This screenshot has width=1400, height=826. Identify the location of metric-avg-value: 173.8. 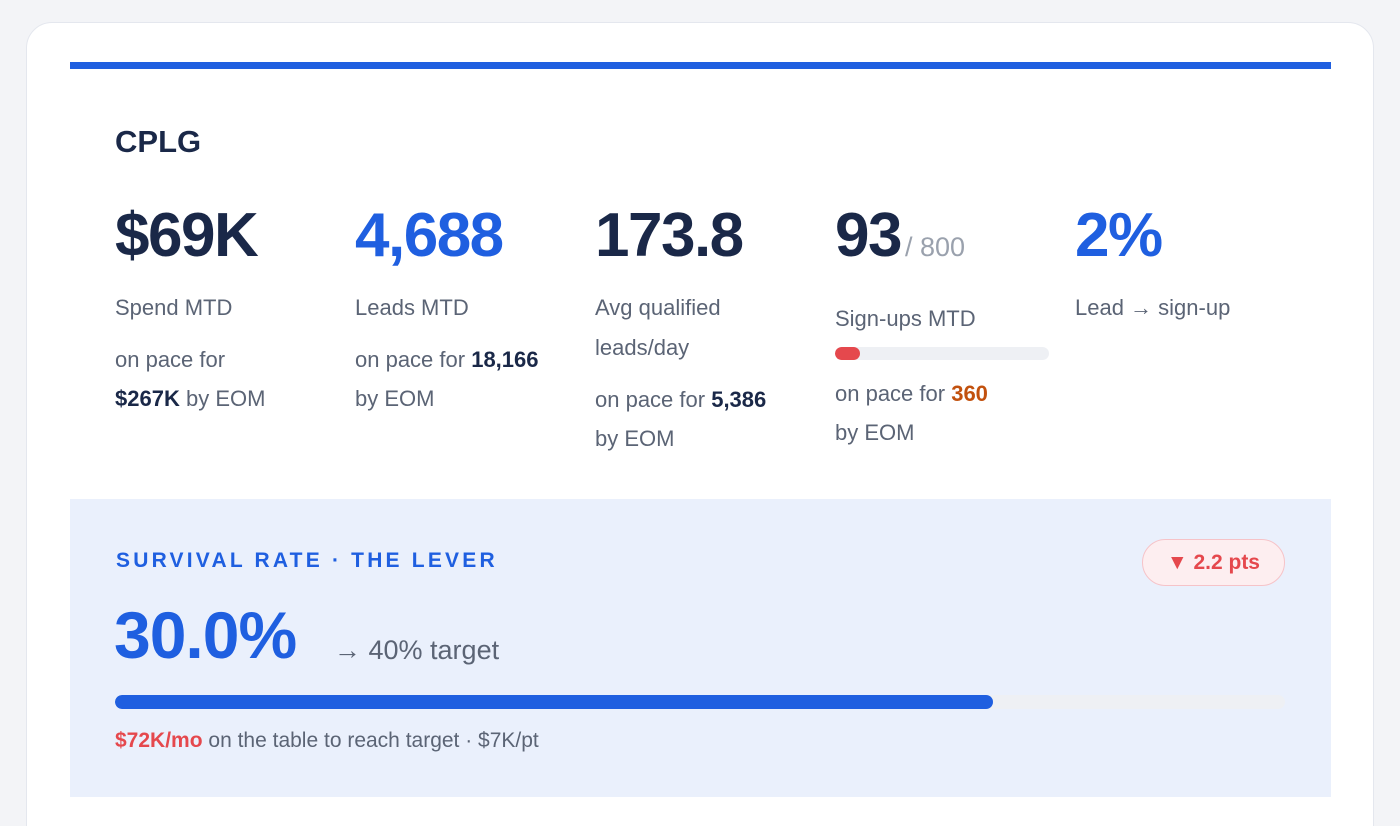
(669, 235).